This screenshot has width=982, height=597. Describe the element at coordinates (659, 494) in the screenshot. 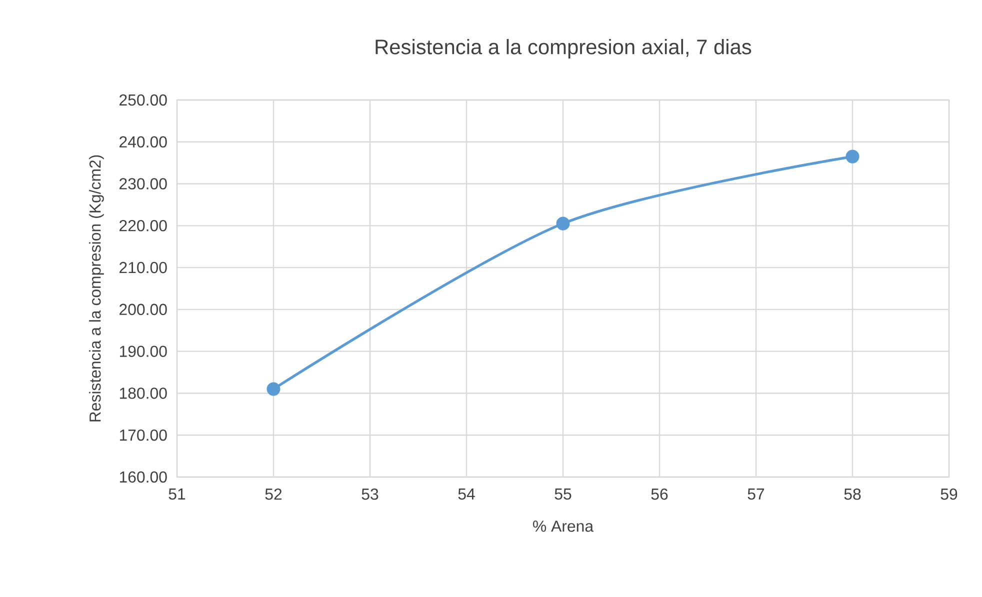

I see `x-tick-label: 56` at that location.